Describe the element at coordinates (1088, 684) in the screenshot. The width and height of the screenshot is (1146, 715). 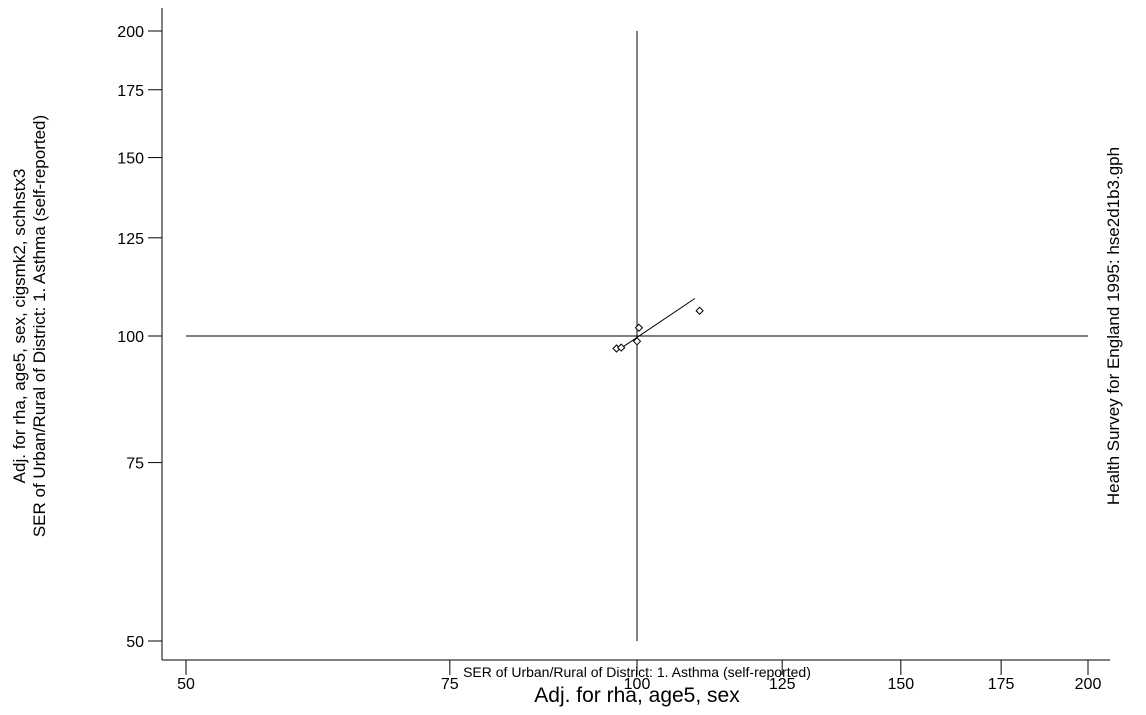
I see `x-tick-label: 200` at that location.